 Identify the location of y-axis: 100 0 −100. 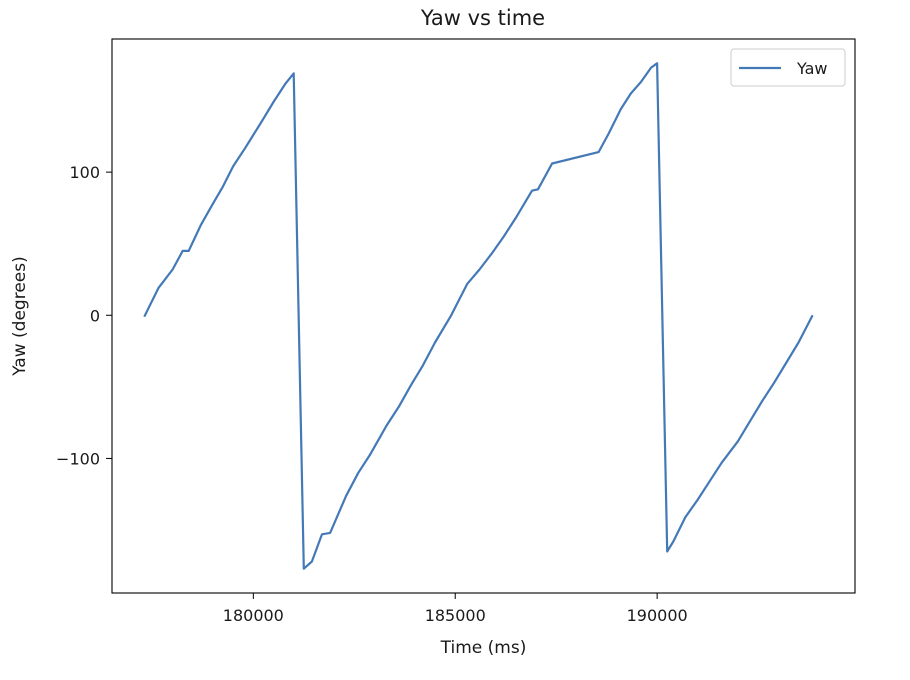
(84, 315).